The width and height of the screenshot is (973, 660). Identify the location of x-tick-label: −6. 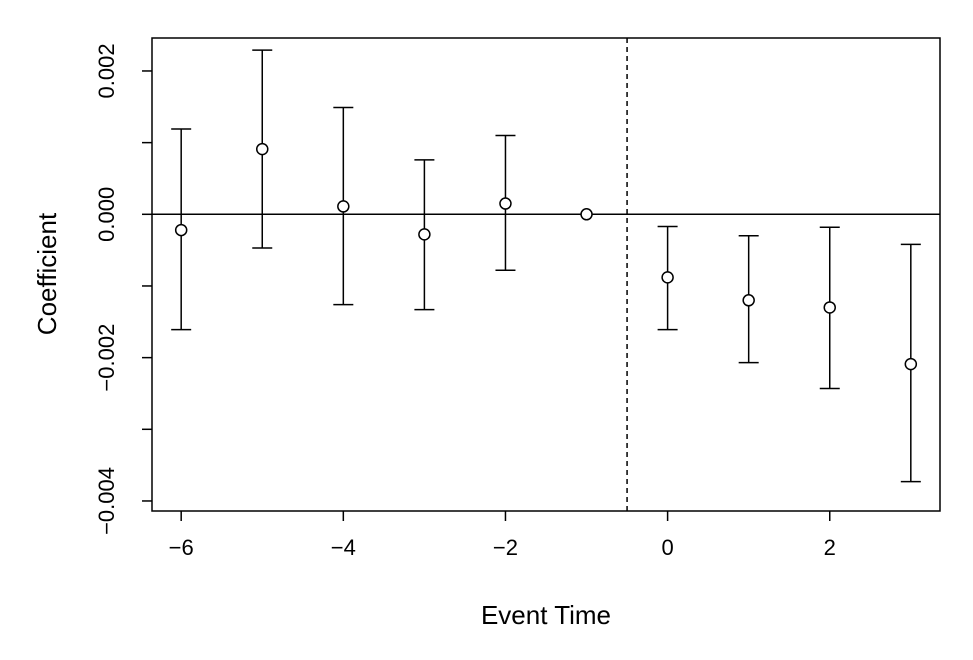
(181, 547).